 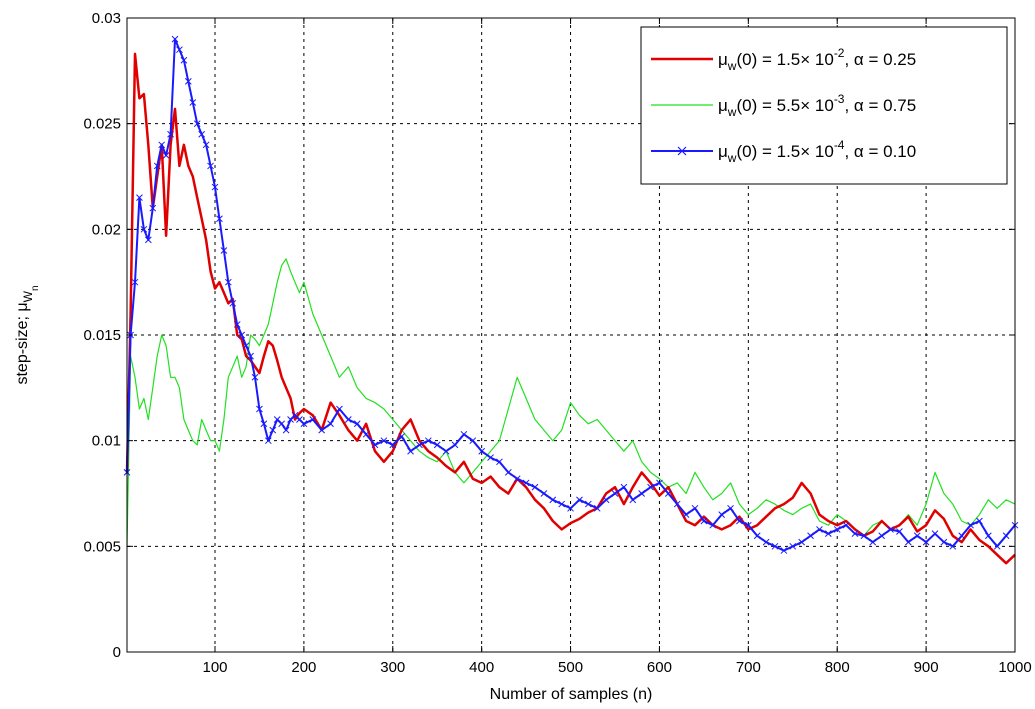 What do you see at coordinates (27, 334) in the screenshot?
I see `y-axis-label: step-size; μWn` at bounding box center [27, 334].